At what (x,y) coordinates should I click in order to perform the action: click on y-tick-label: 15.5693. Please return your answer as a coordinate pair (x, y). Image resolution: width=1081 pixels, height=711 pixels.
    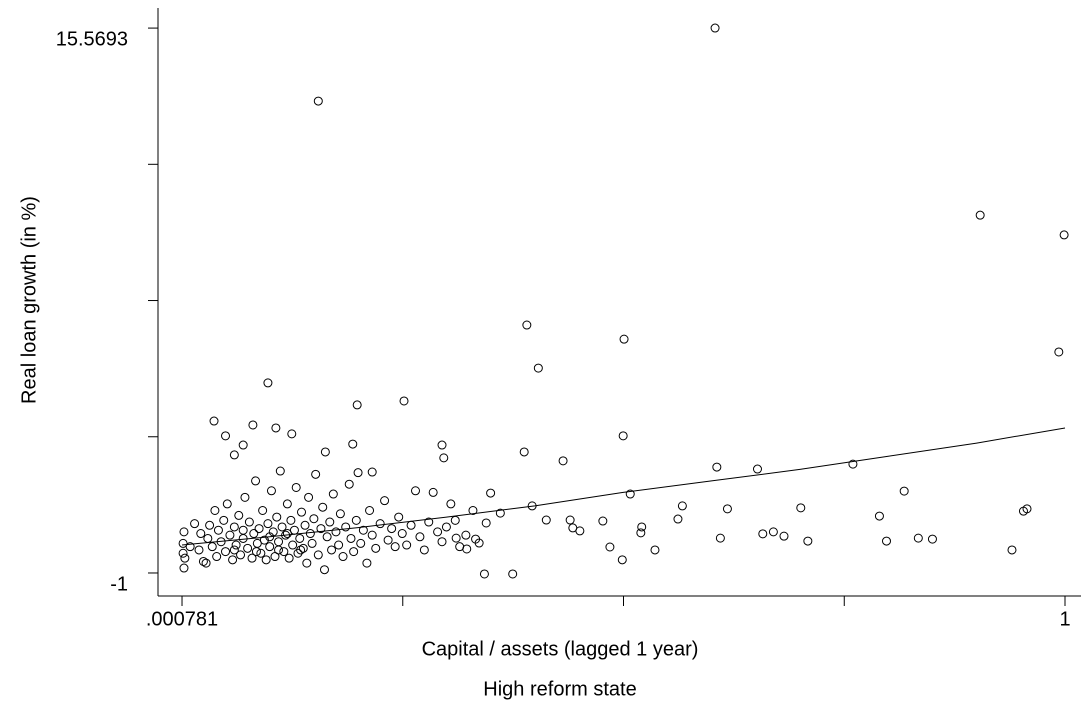
    Looking at the image, I should click on (92, 39).